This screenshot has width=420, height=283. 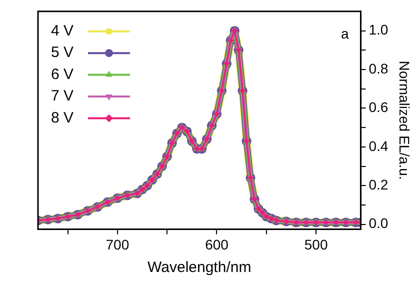 I want to click on legend-label: 6 V, so click(x=62, y=74).